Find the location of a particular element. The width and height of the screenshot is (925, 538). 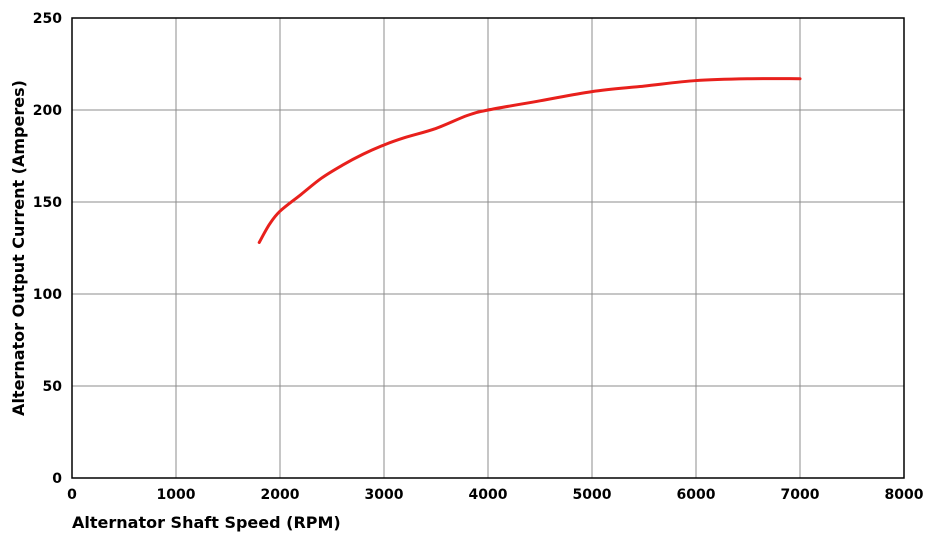

y-tick-label: 50 is located at coordinates (53, 387).